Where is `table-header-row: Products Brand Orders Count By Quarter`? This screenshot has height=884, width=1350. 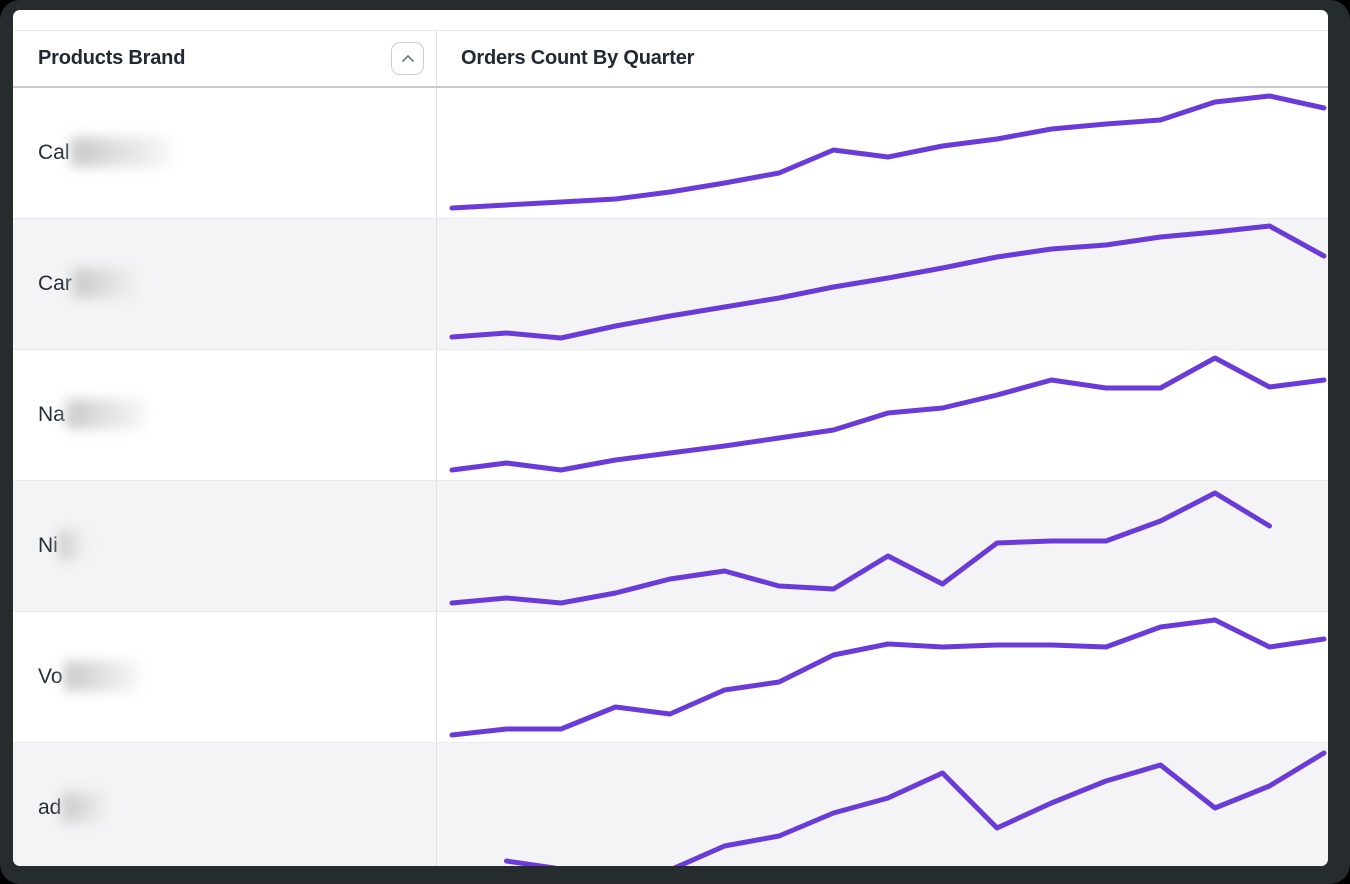
table-header-row: Products Brand Orders Count By Quarter is located at coordinates (670, 59).